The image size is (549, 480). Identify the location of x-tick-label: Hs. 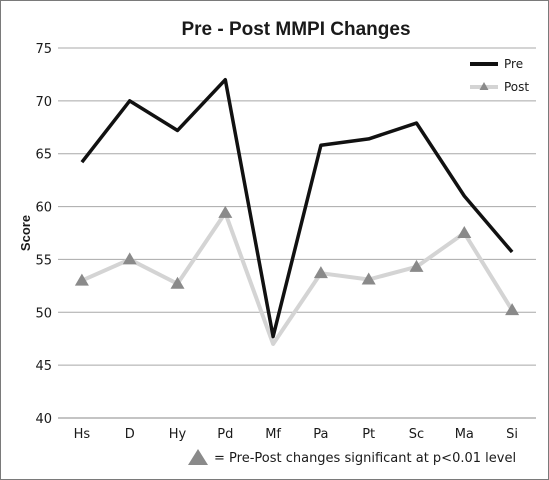
(82, 434).